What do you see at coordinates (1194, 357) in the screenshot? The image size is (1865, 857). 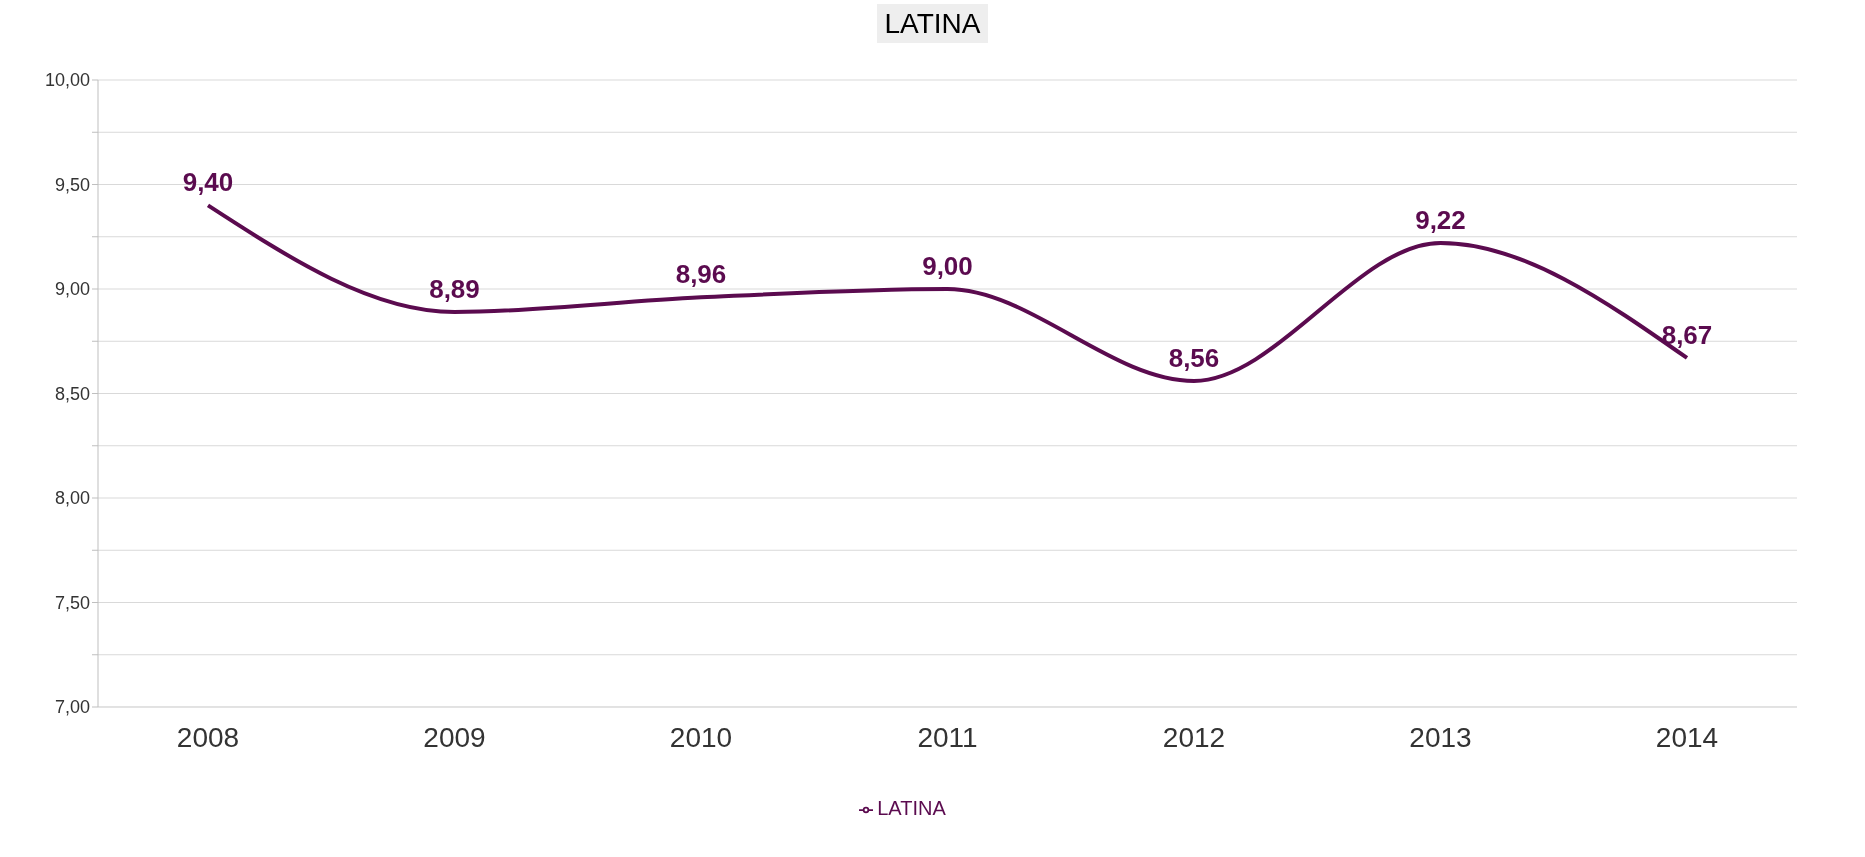 I see `data-label: 8,56` at bounding box center [1194, 357].